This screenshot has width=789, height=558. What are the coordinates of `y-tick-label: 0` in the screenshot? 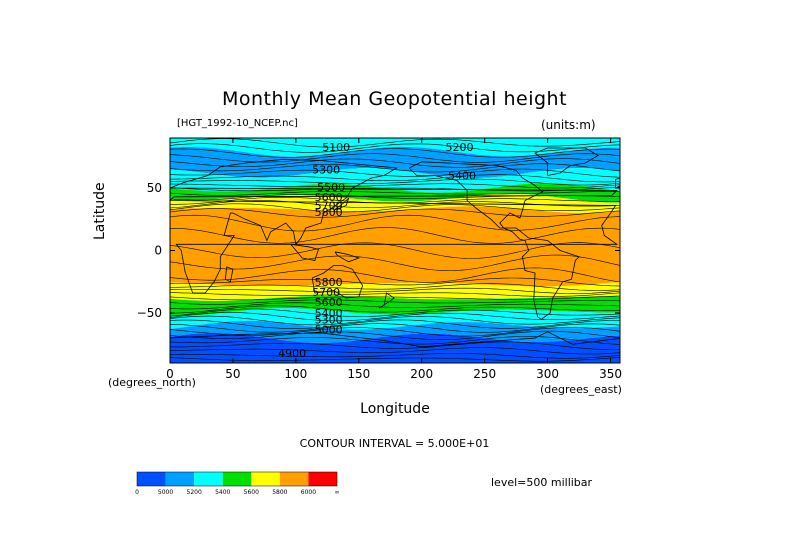 It's located at (158, 251).